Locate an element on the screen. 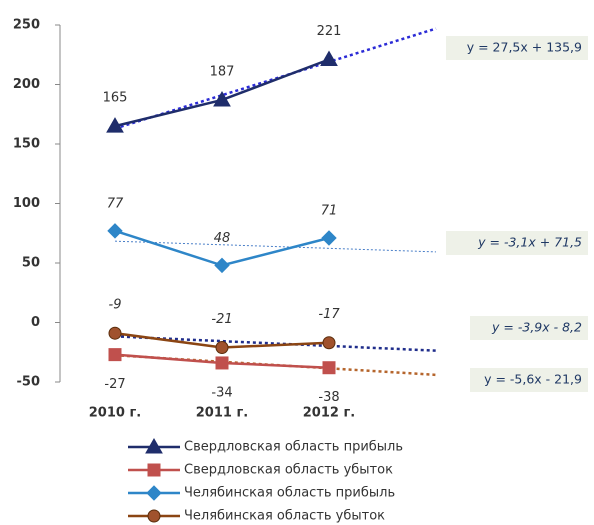  x-tick-label: 2012 г. is located at coordinates (329, 413).